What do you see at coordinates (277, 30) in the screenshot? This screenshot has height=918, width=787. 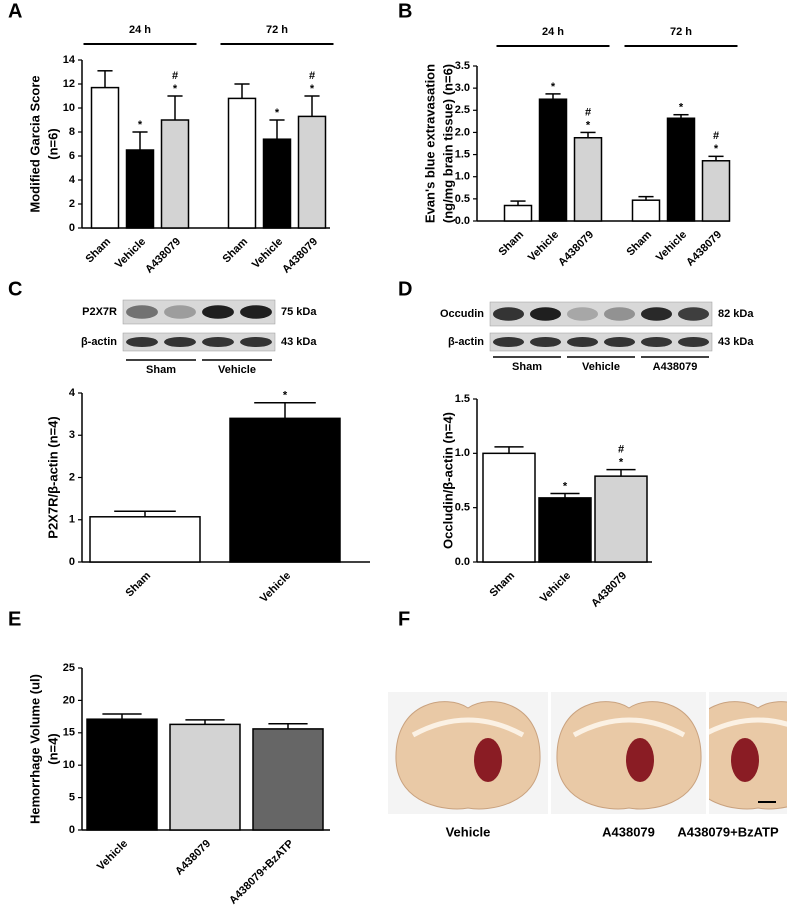 I see `group-label: 72 h` at bounding box center [277, 30].